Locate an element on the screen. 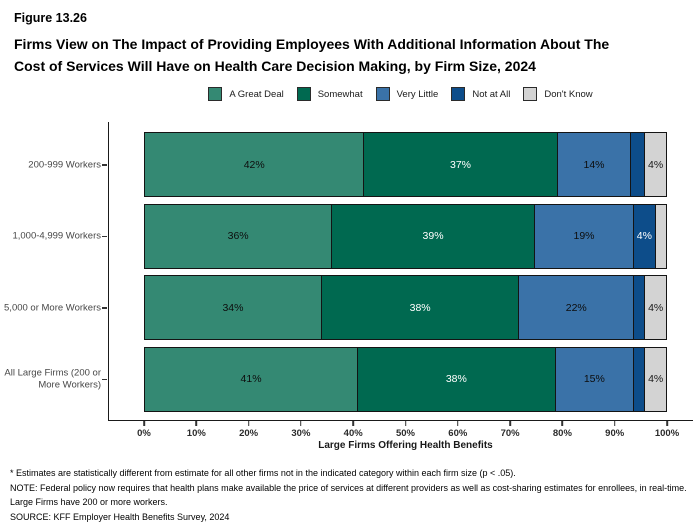 The height and width of the screenshot is (525, 698). y-category-label: 1,000-4,999 Workers is located at coordinates (56, 236).